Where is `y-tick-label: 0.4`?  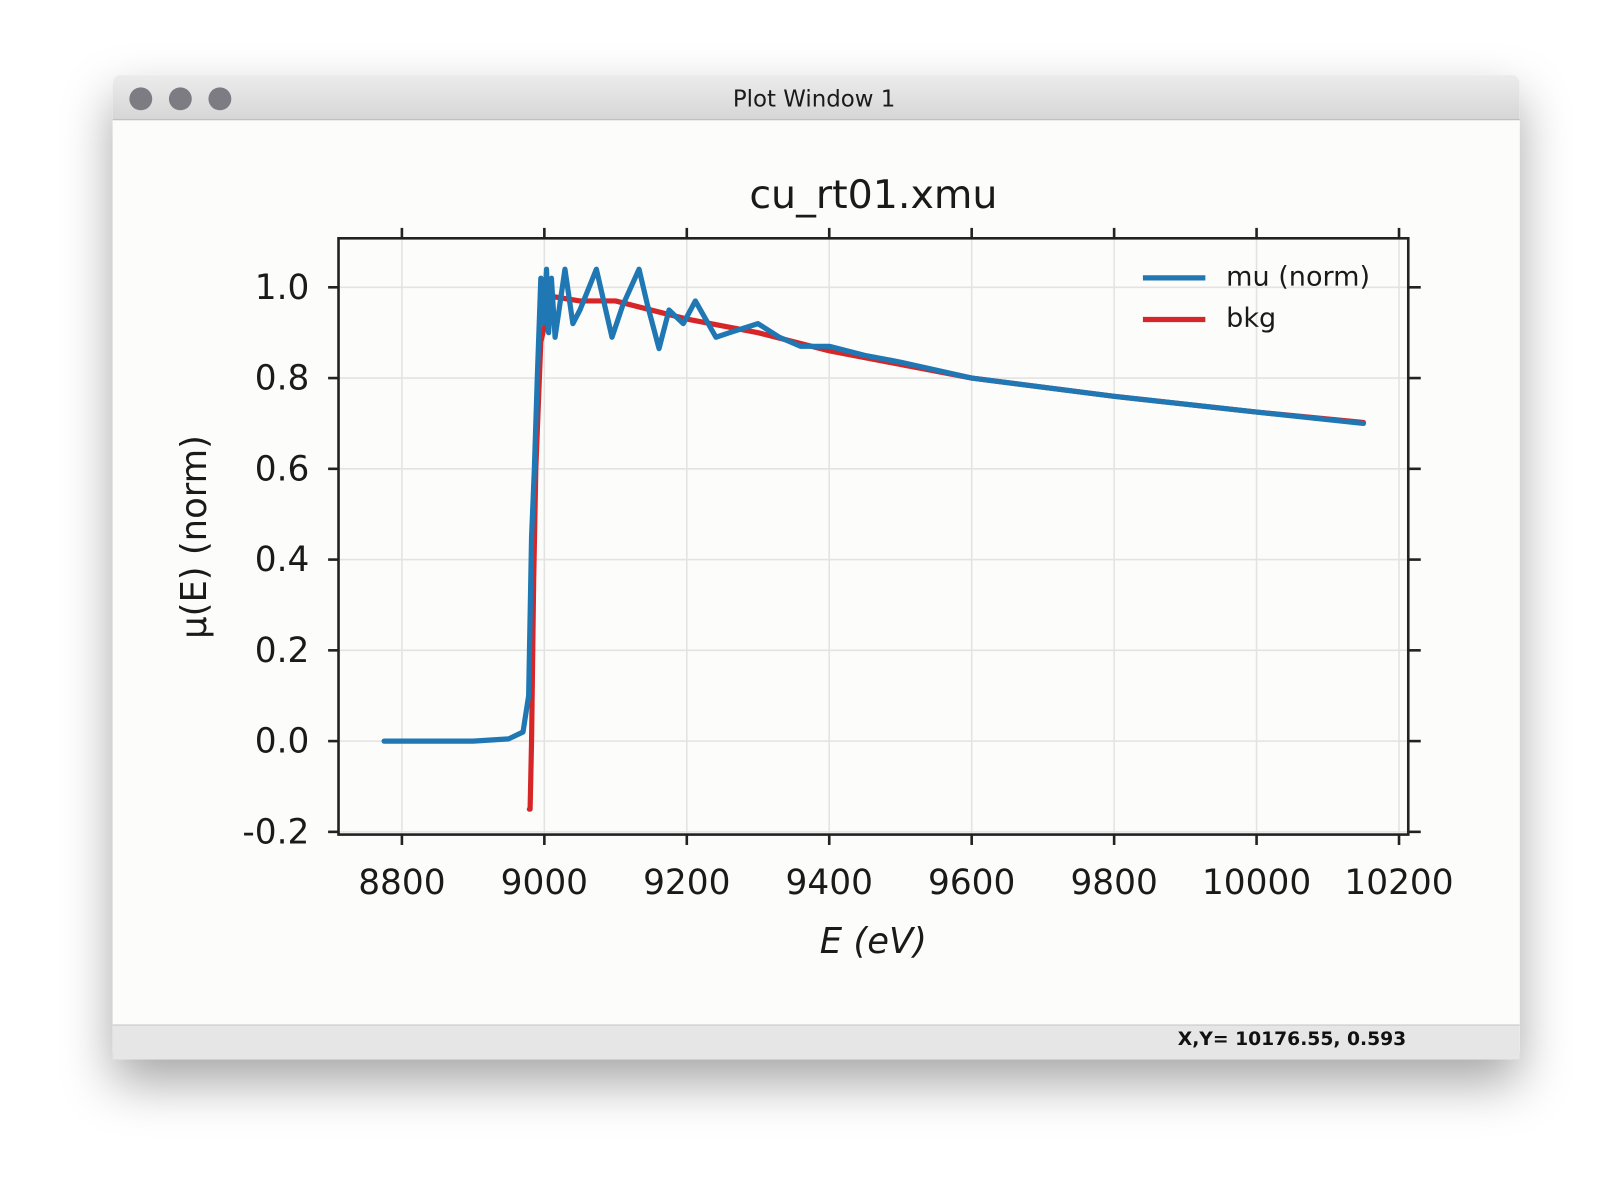
y-tick-label: 0.4 is located at coordinates (282, 560).